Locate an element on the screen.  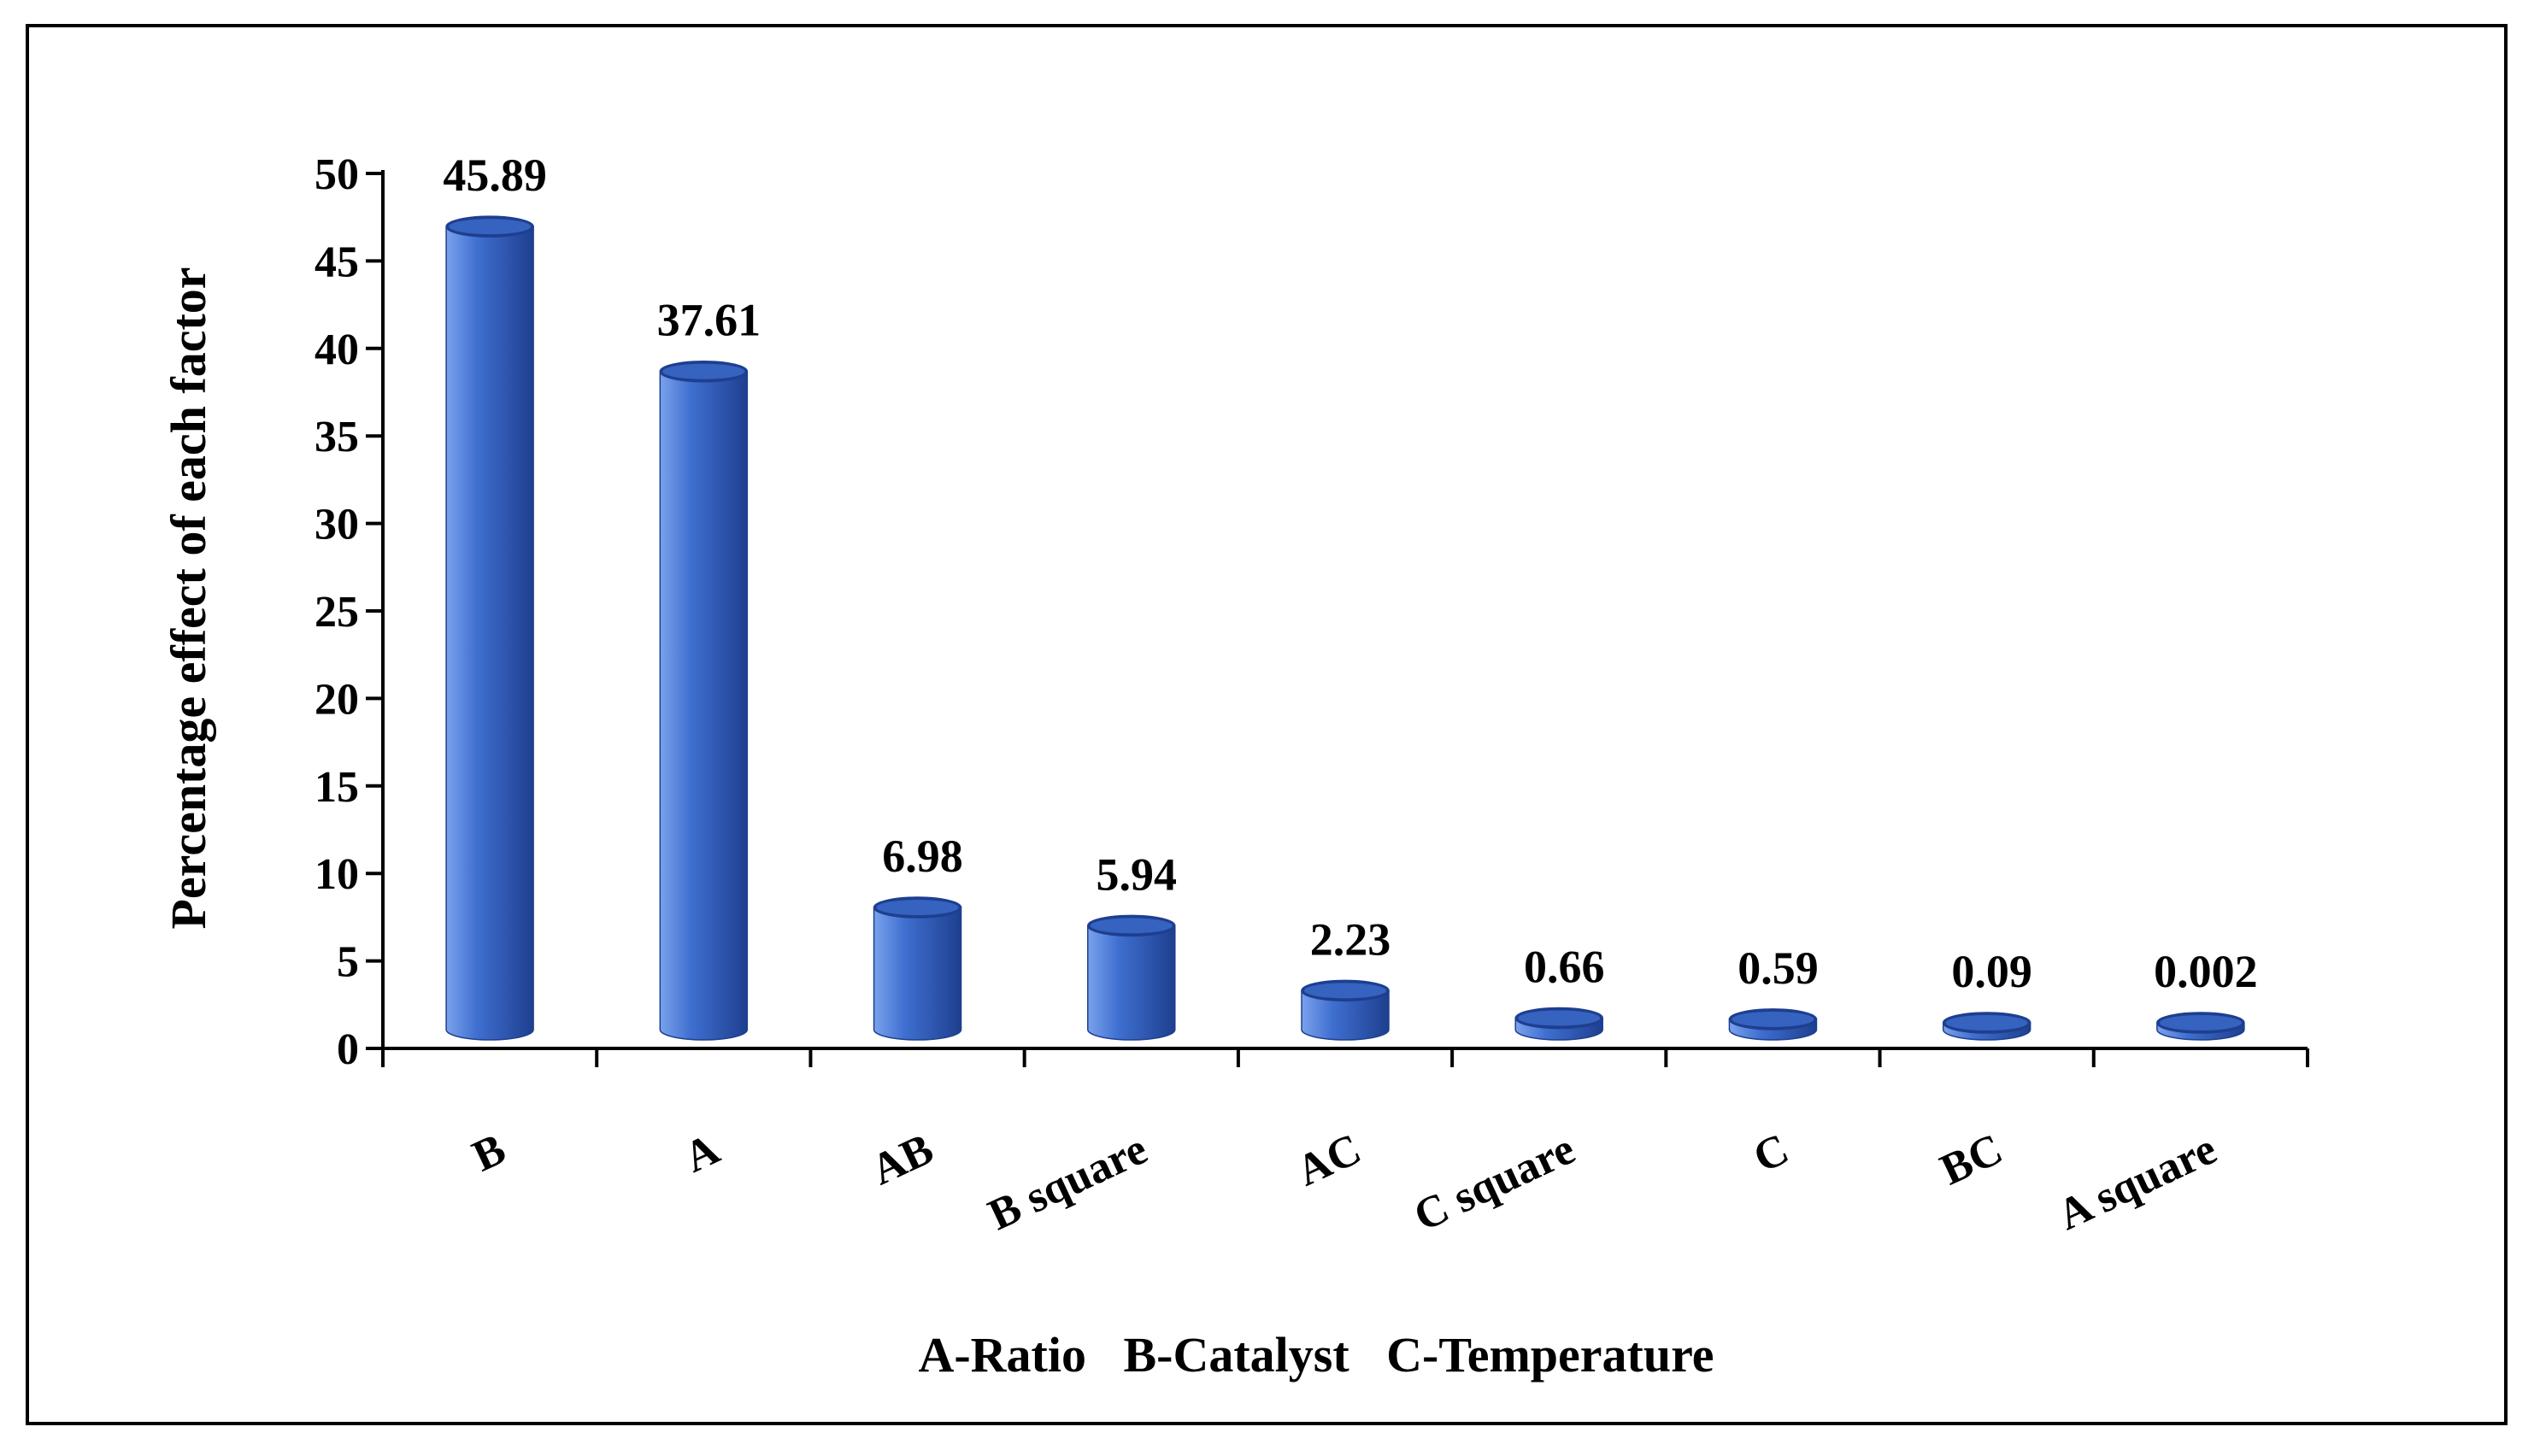
y-tick-label: 5 is located at coordinates (348, 963).